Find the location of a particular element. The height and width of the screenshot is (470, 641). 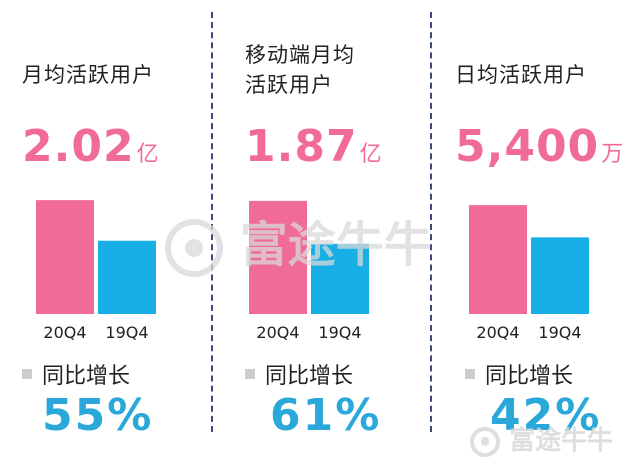

metric-value: 2.02亿 is located at coordinates (91, 151).